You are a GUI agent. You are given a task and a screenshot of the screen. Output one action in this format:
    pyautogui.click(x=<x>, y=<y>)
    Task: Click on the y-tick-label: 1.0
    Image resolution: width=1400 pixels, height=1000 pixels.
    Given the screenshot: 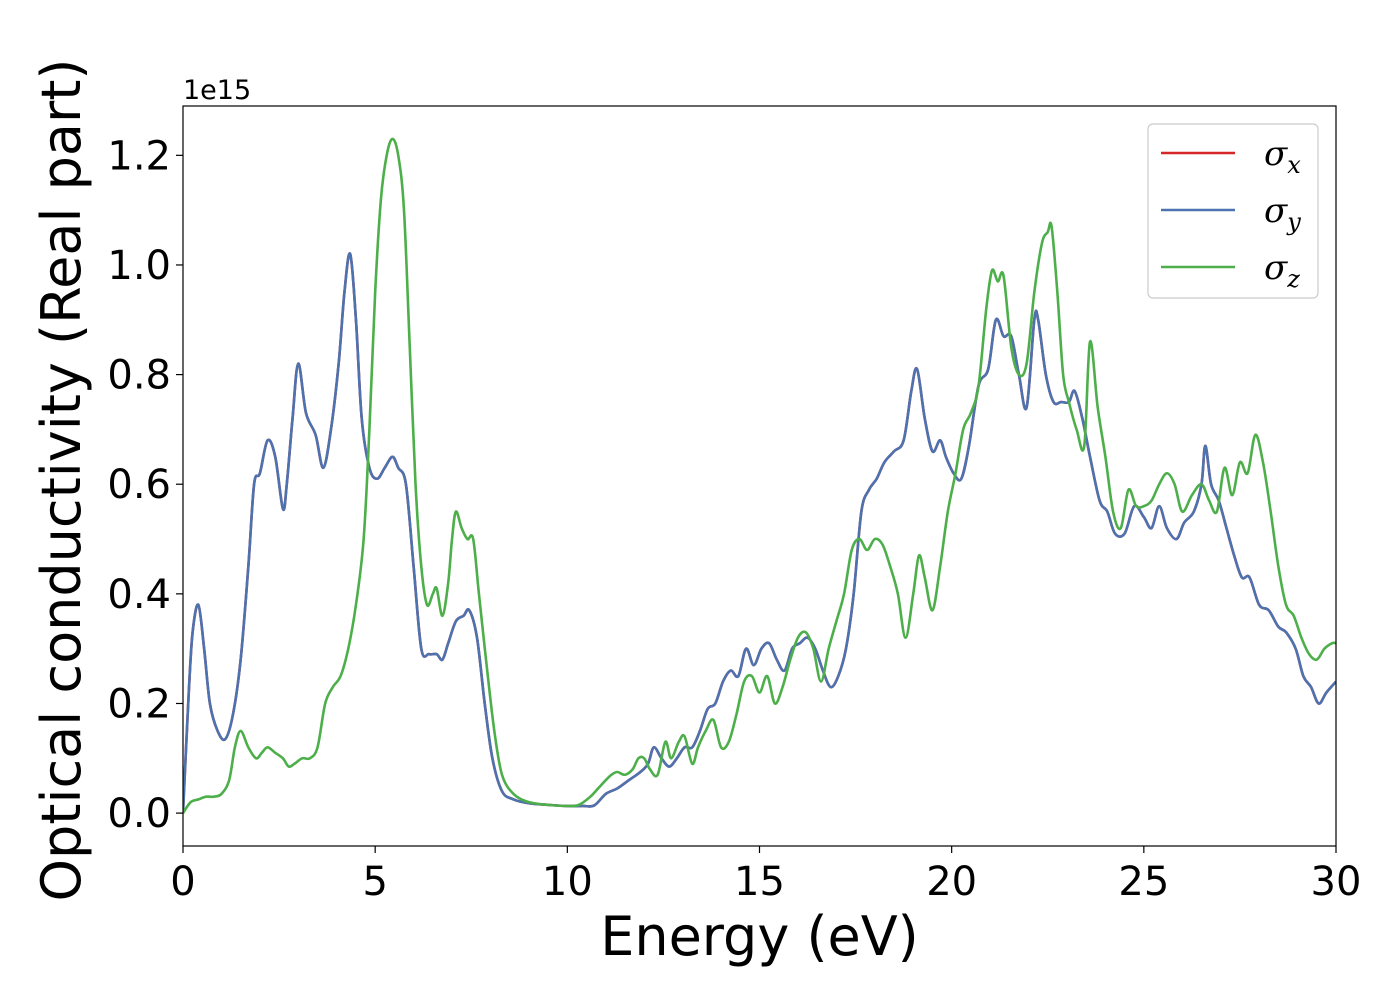 What is the action you would take?
    pyautogui.click(x=139, y=266)
    